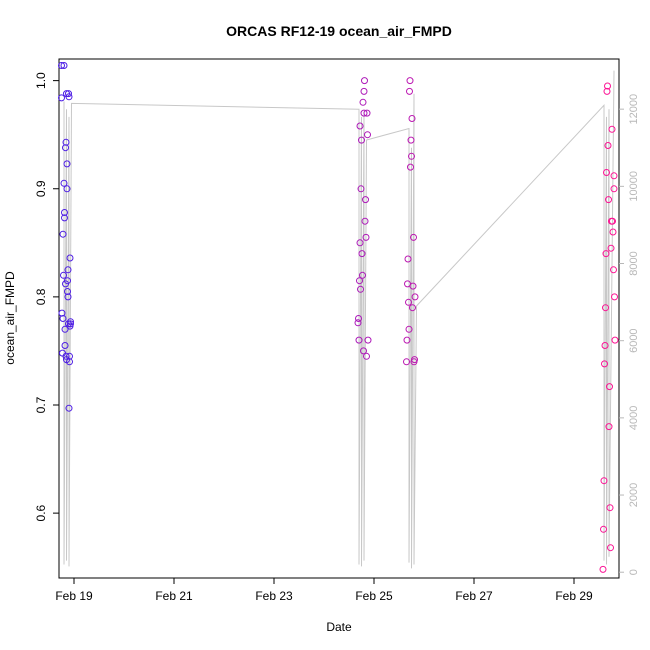 This screenshot has height=650, width=650. Describe the element at coordinates (46, 296) in the screenshot. I see `y-axis: 0.6 0.7 0.8 0.9 1.0` at that location.